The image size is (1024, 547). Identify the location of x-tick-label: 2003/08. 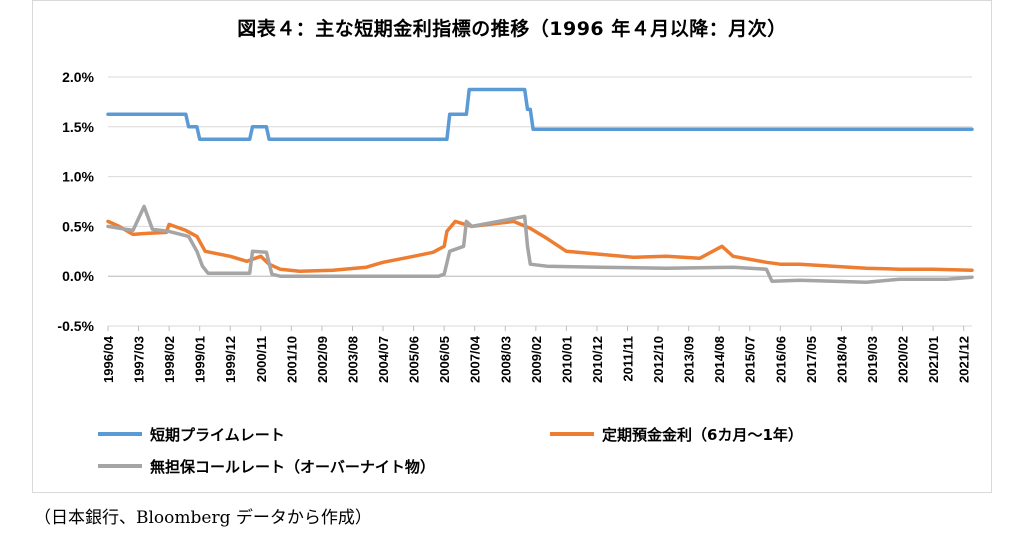
(352, 359).